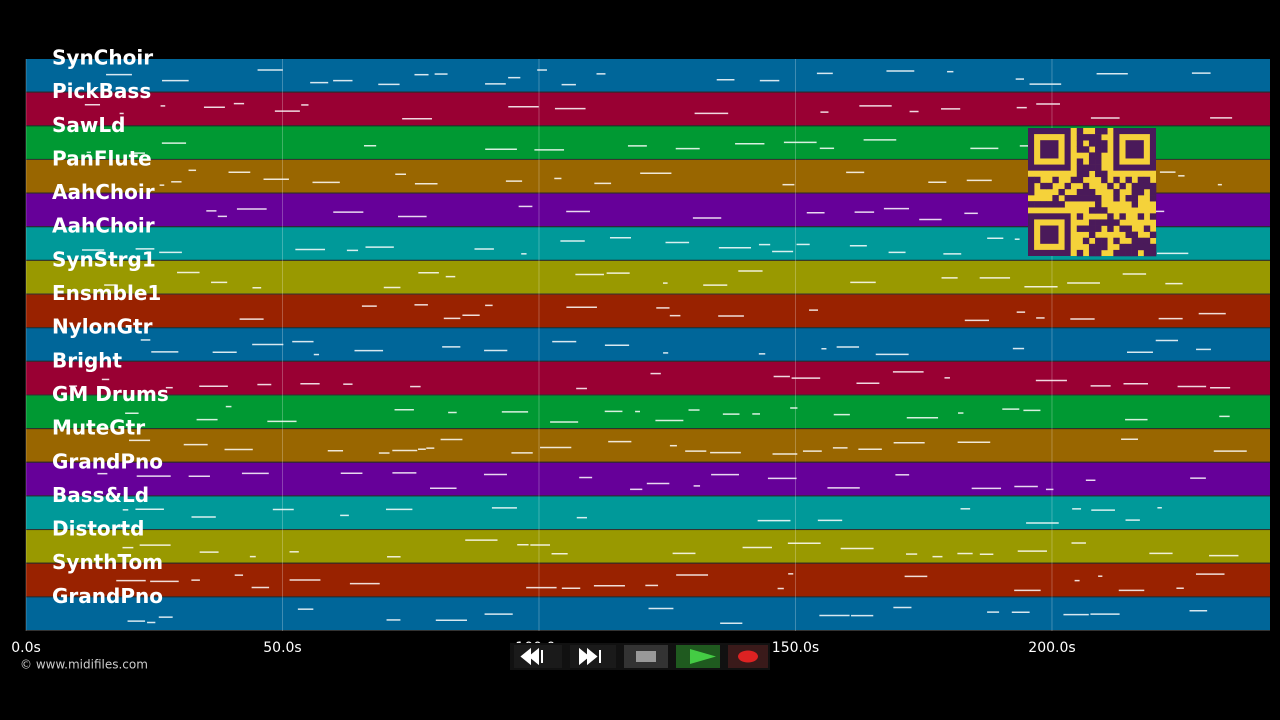 Image resolution: width=1280 pixels, height=720 pixels. I want to click on track-name: GM Drums, so click(110, 394).